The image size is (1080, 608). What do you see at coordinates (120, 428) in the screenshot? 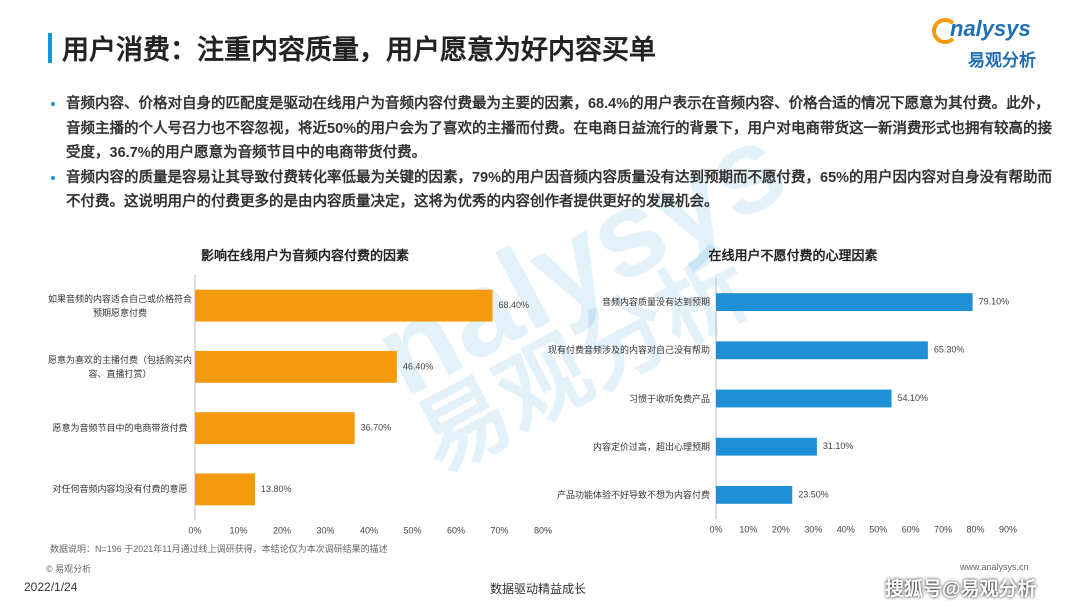
I see `category-label: 愿意为音频节目中的电商带货付费` at bounding box center [120, 428].